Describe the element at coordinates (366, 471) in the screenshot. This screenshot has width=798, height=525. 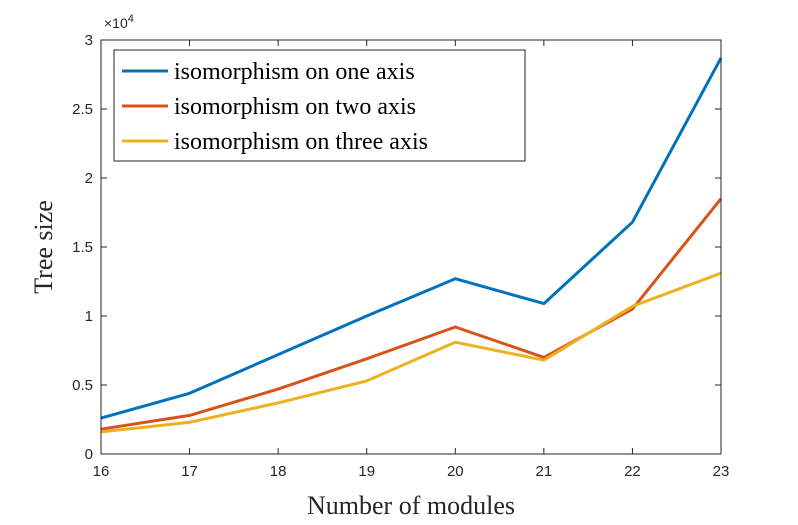
I see `x-tick-label: 19` at that location.